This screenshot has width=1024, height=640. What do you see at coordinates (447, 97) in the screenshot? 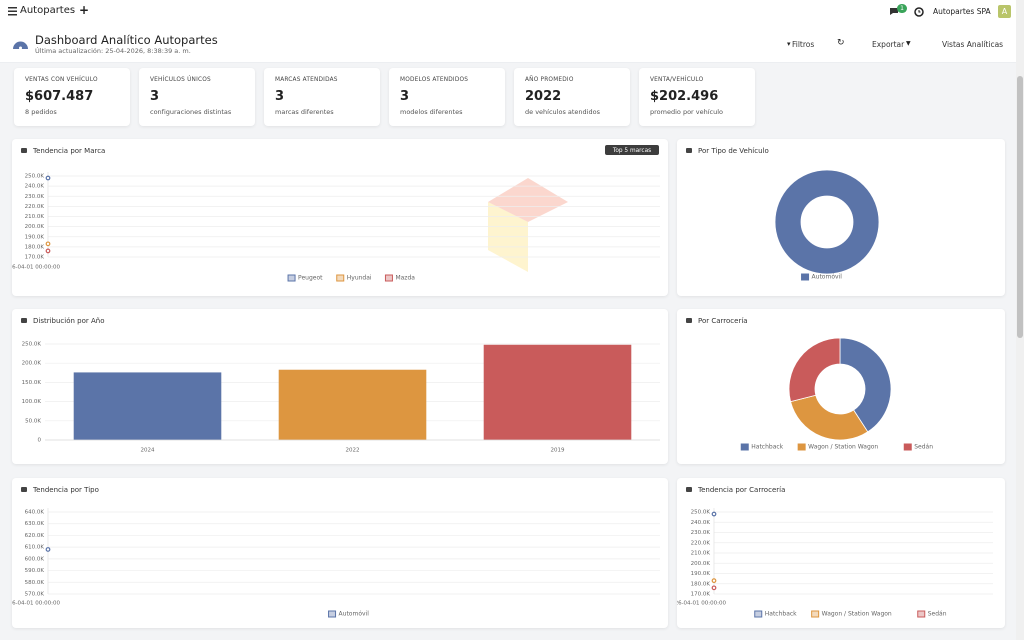
I see `kpi-card: MODELOS ATENDIDOS 3 modelos diferentes` at bounding box center [447, 97].